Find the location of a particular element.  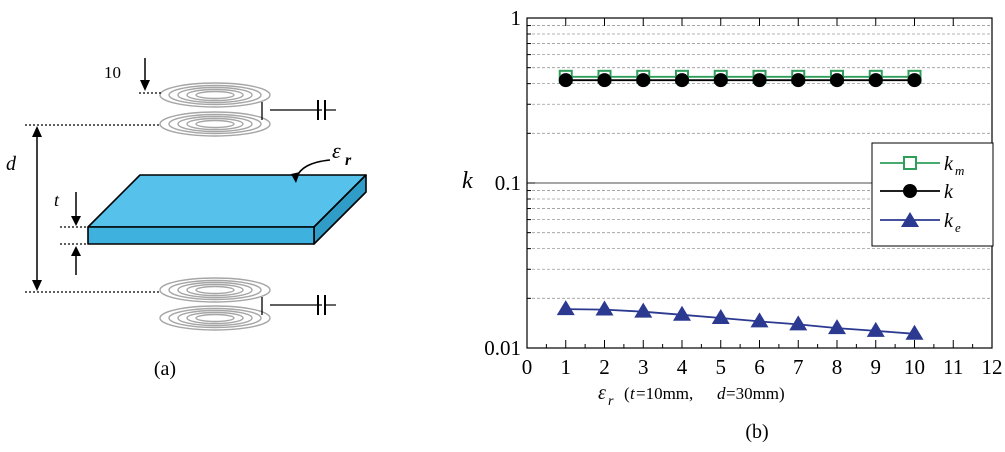

series-ke is located at coordinates (740, 320).